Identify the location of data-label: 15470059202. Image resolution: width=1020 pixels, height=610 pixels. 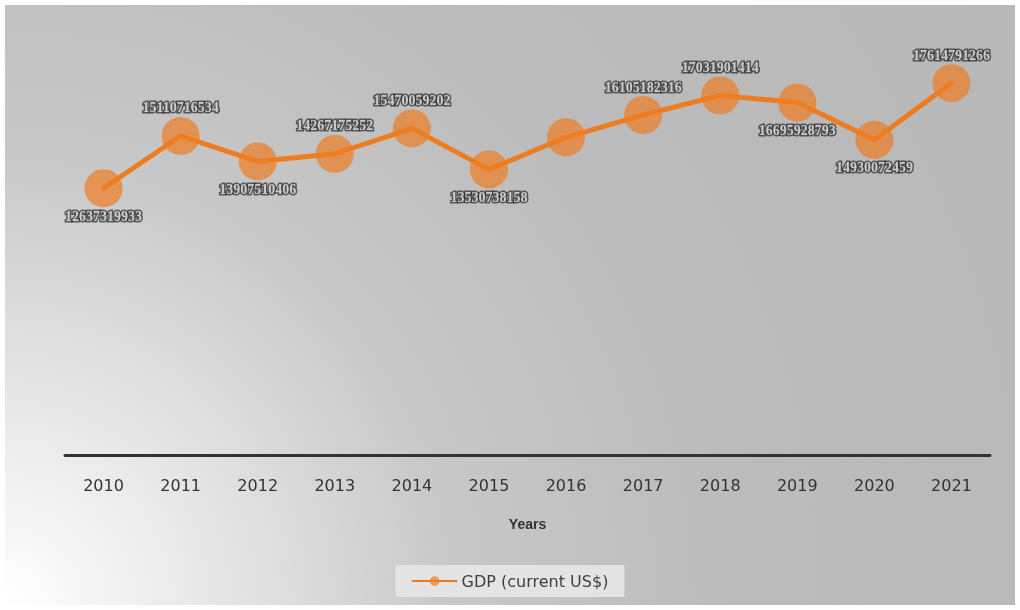
(412, 100).